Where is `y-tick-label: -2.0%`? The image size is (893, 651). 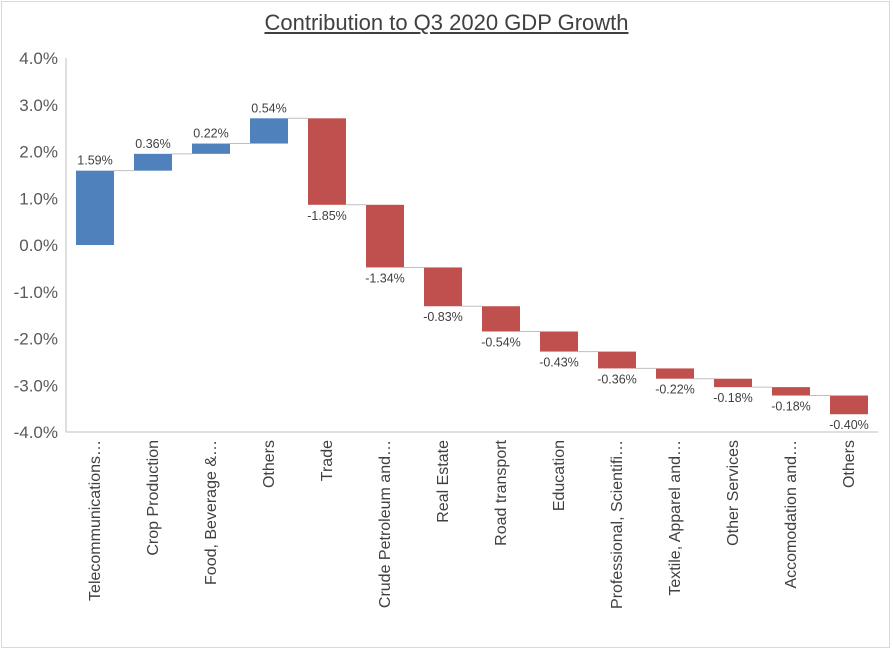
y-tick-label: -2.0% is located at coordinates (36, 339).